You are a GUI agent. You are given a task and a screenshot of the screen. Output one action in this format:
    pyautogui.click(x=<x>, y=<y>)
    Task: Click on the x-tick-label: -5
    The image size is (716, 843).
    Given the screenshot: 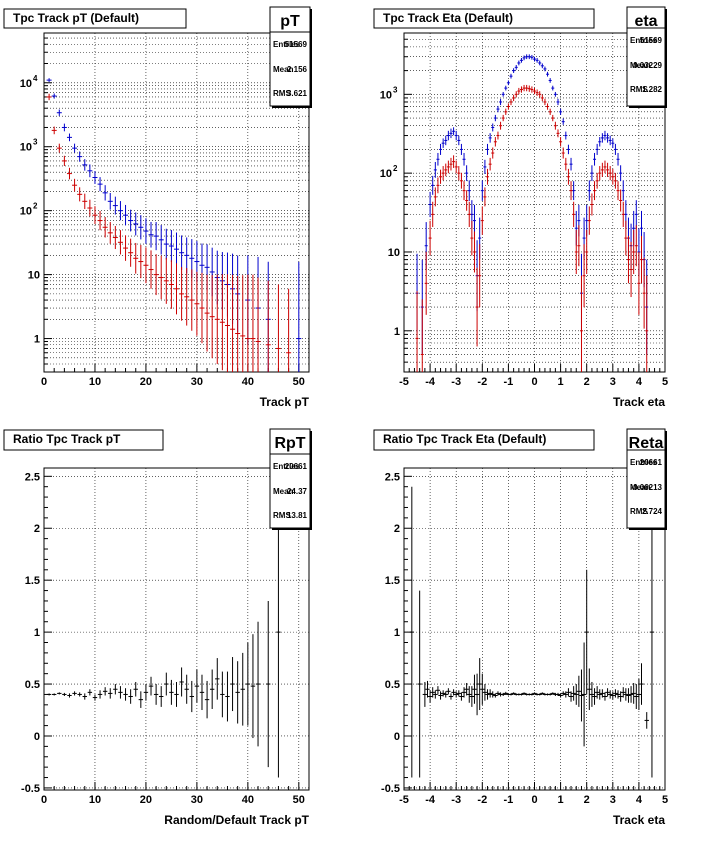 What is the action you would take?
    pyautogui.click(x=404, y=800)
    